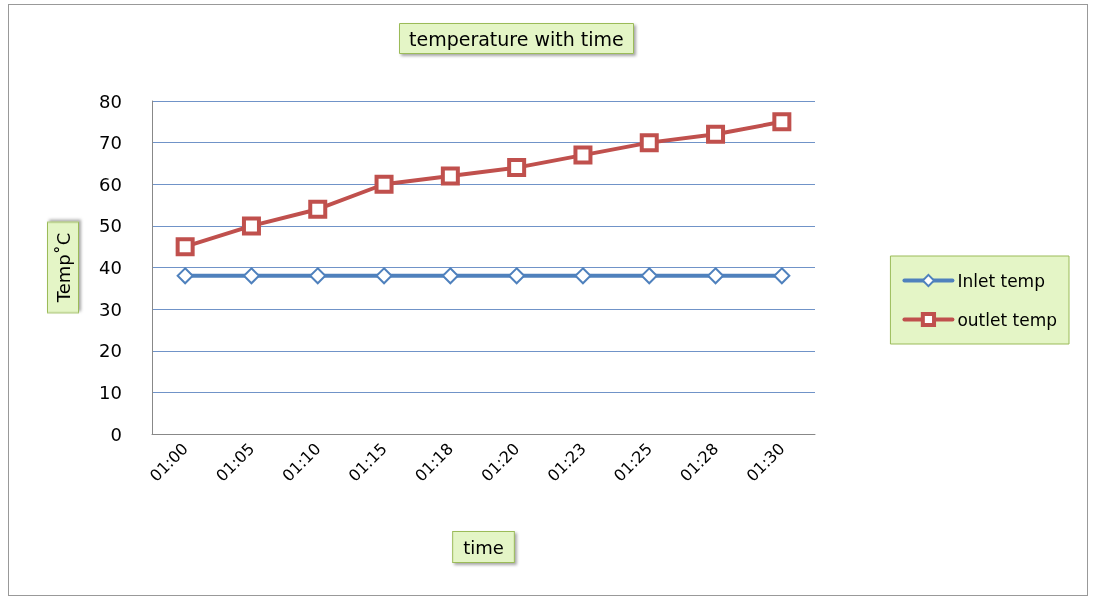  Describe the element at coordinates (516, 38) in the screenshot. I see `chart-title: temperature with time` at that location.